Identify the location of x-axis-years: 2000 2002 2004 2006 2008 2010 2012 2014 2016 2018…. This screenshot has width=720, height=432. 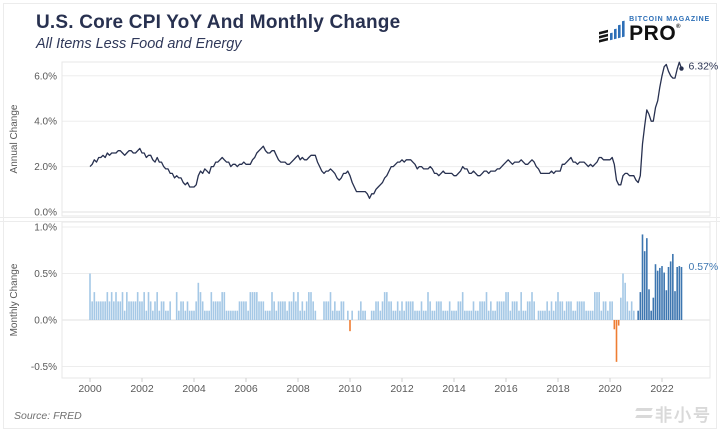
(376, 386).